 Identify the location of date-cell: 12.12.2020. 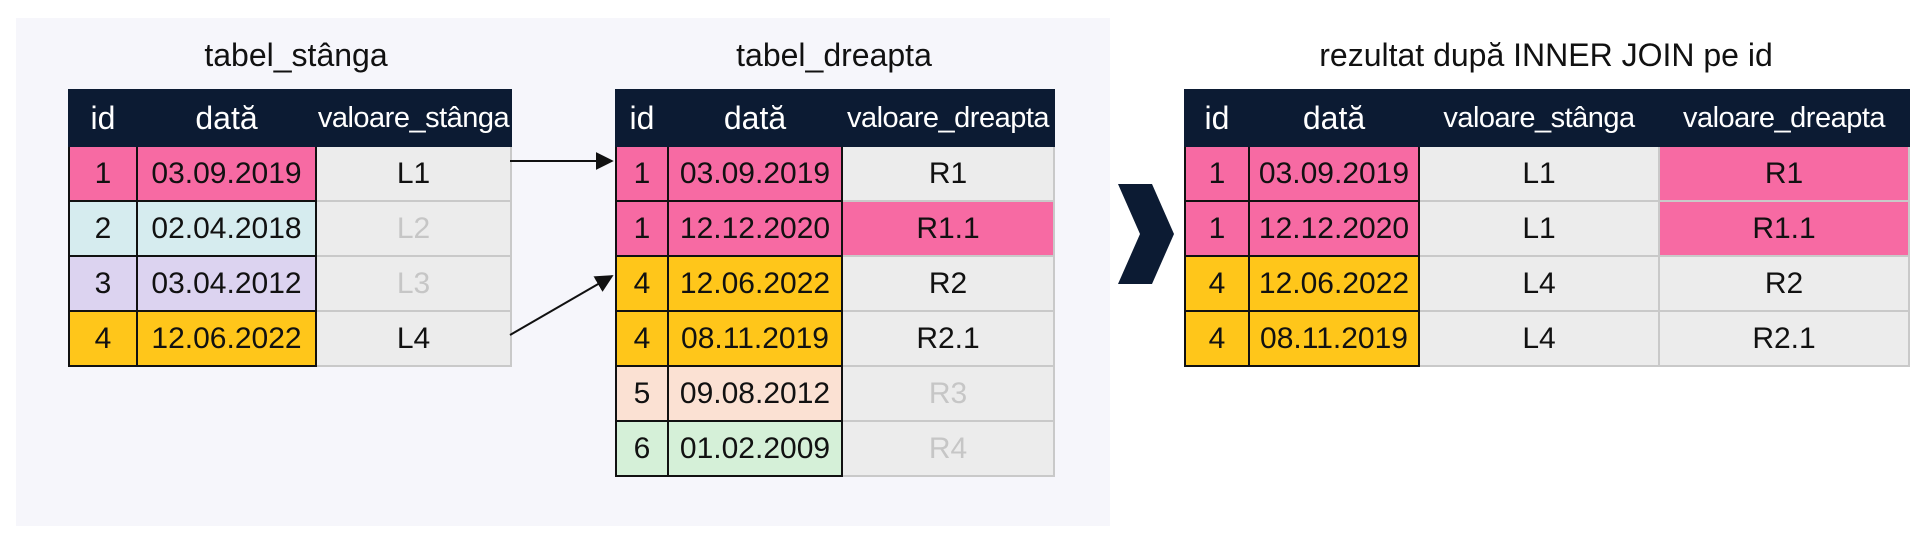
(1334, 228).